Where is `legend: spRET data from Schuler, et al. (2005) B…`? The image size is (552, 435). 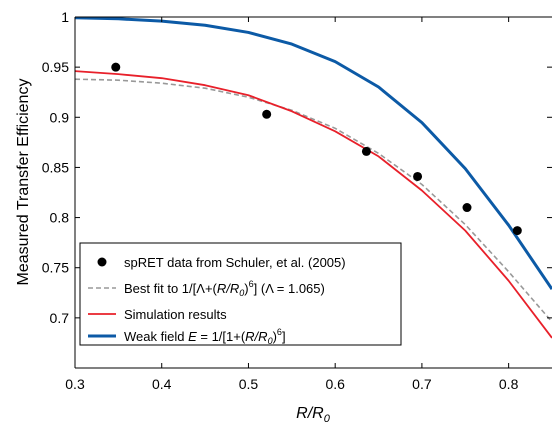 legend: spRET data from Schuler, et al. (2005) B… is located at coordinates (240, 294).